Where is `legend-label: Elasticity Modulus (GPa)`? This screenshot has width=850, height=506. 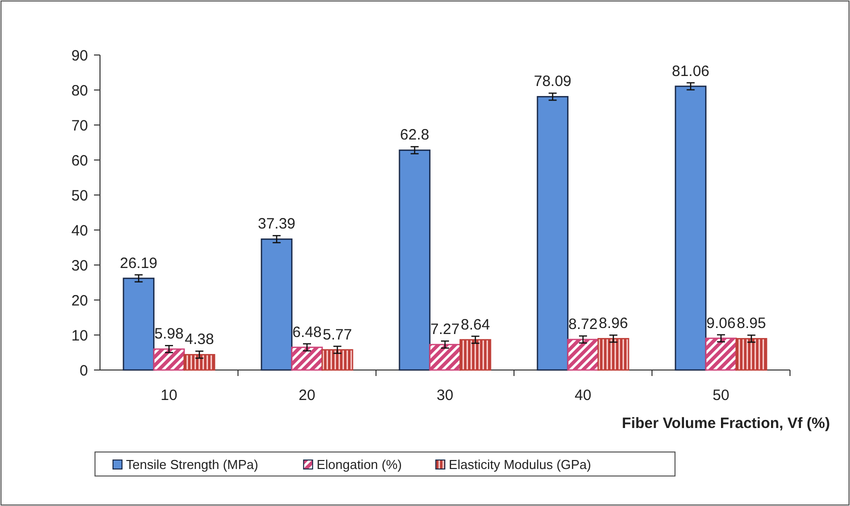
legend-label: Elasticity Modulus (GPa) is located at coordinates (520, 464).